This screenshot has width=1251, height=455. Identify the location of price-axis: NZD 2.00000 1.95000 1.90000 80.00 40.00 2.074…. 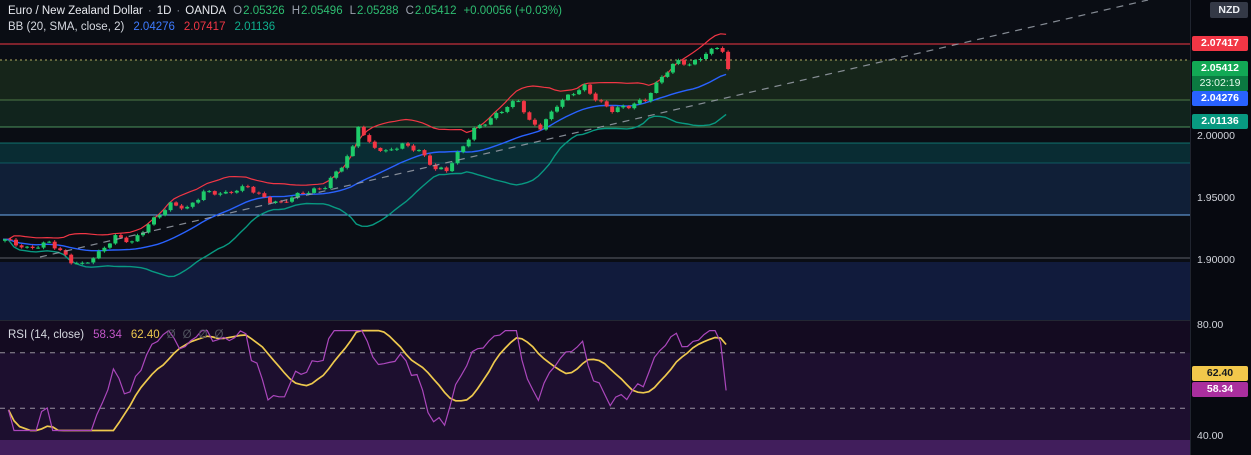
(1220, 227).